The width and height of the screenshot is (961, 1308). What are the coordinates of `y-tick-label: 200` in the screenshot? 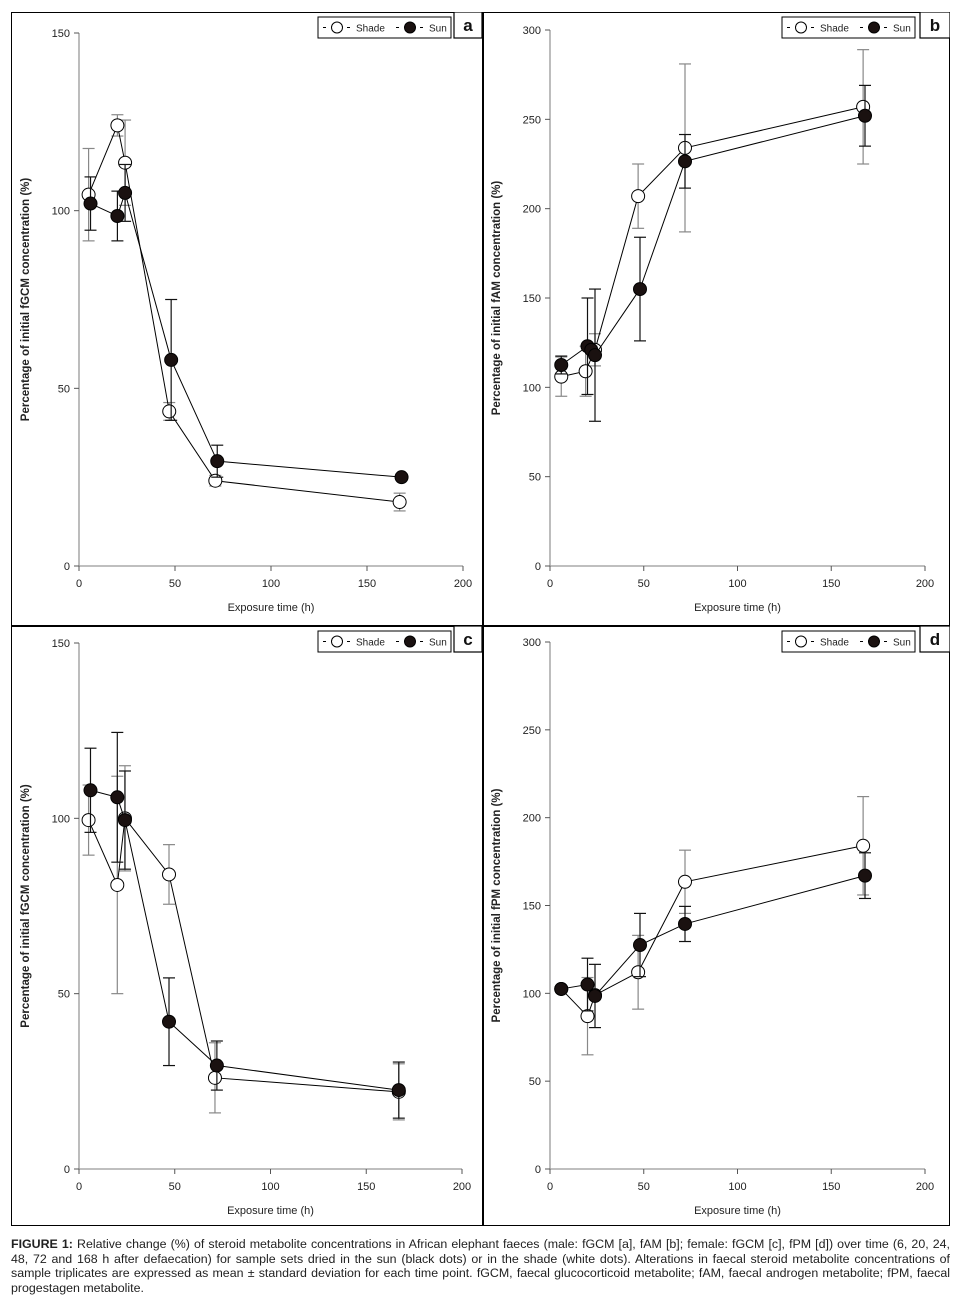 It's located at (532, 210).